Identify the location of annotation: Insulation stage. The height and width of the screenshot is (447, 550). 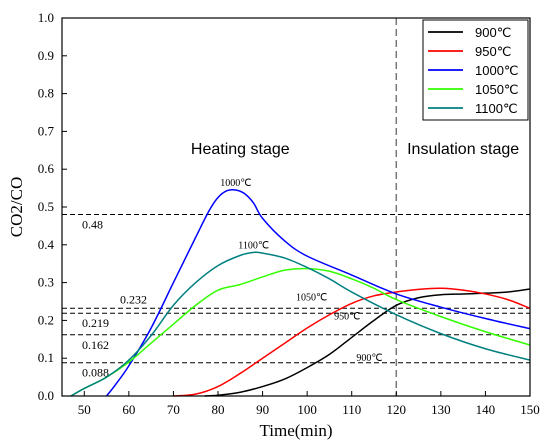
(463, 149).